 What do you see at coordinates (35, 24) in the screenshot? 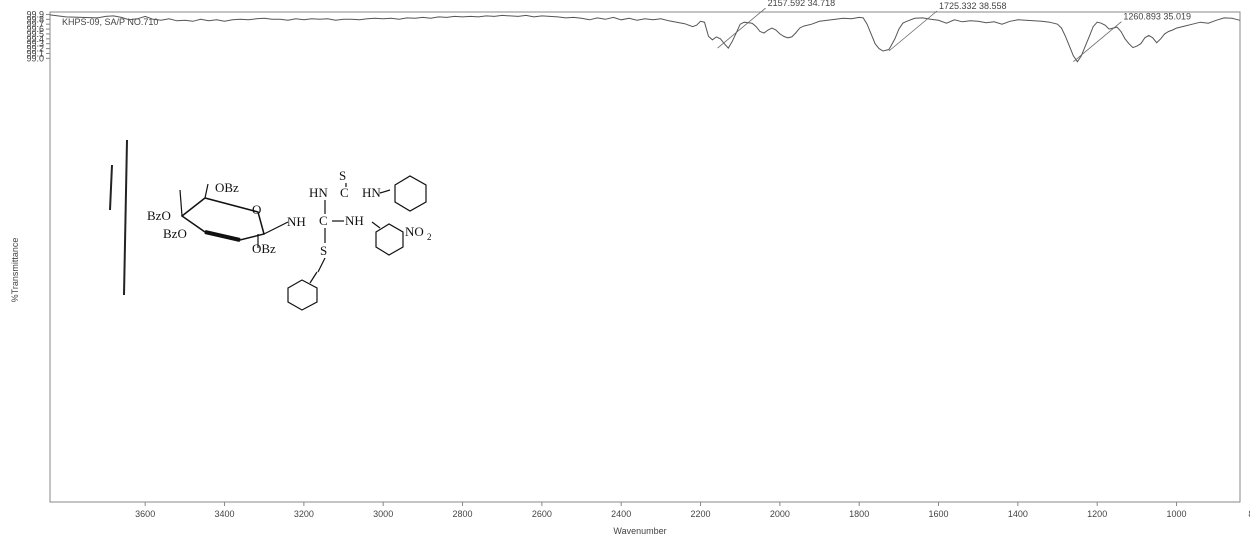
I see `y-tick-label: 99.7` at bounding box center [35, 24].